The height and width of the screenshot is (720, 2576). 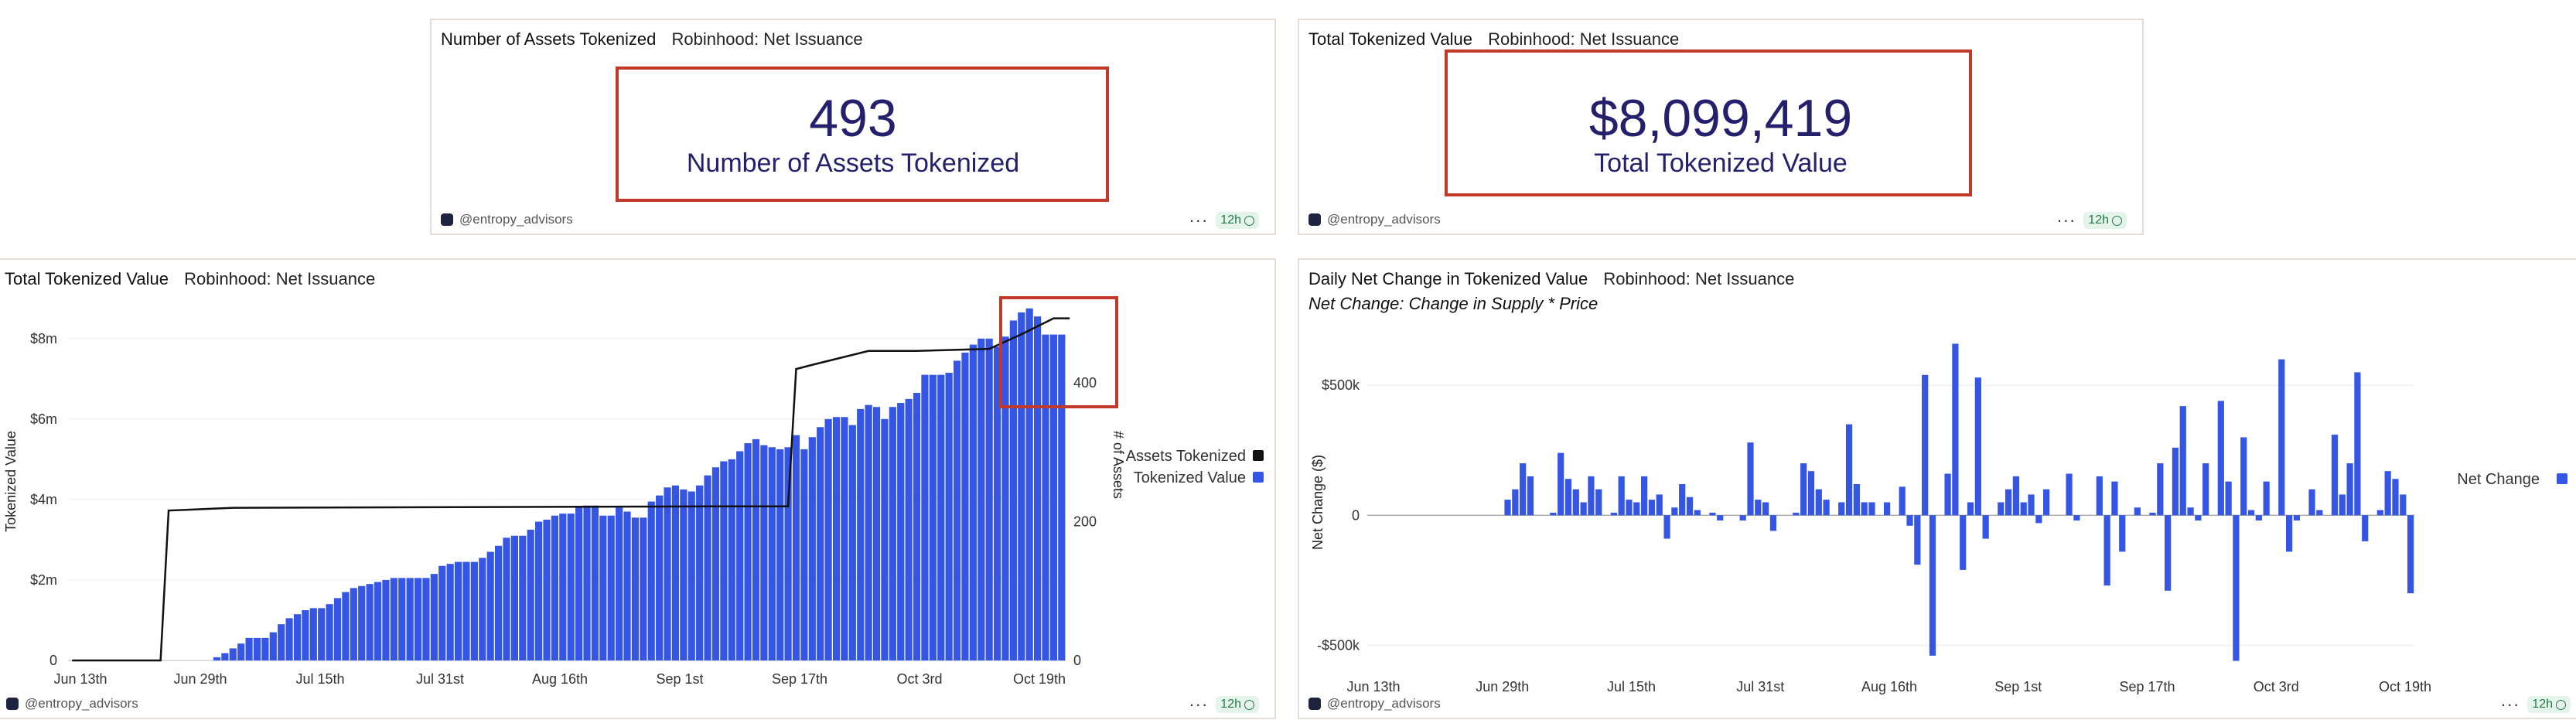 What do you see at coordinates (560, 679) in the screenshot?
I see `x-tick-label: Aug 16th` at bounding box center [560, 679].